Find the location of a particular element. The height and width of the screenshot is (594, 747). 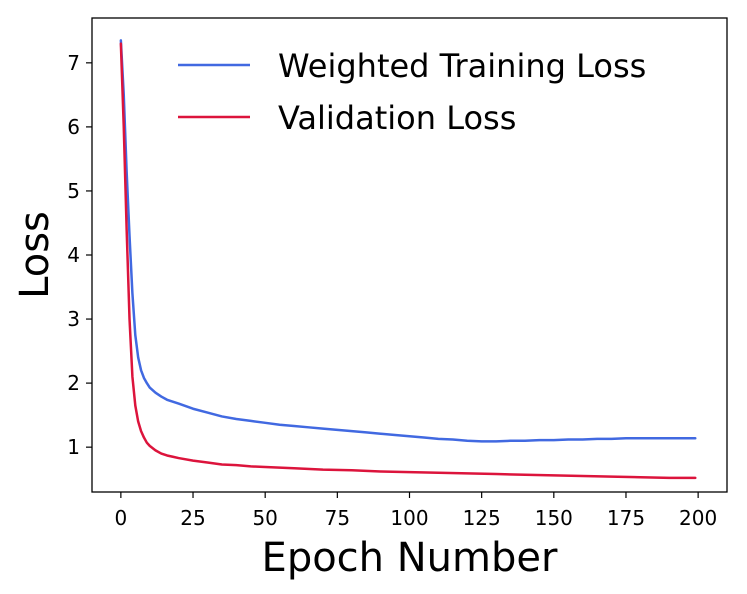

x-tick-label: 25 is located at coordinates (192, 518).